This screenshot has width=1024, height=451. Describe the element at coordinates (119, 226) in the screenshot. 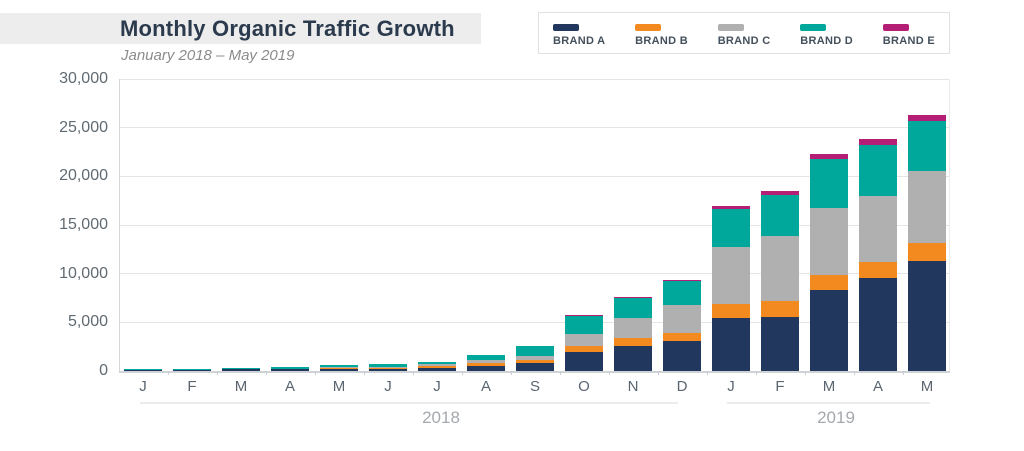

I see `y-axis-line` at that location.